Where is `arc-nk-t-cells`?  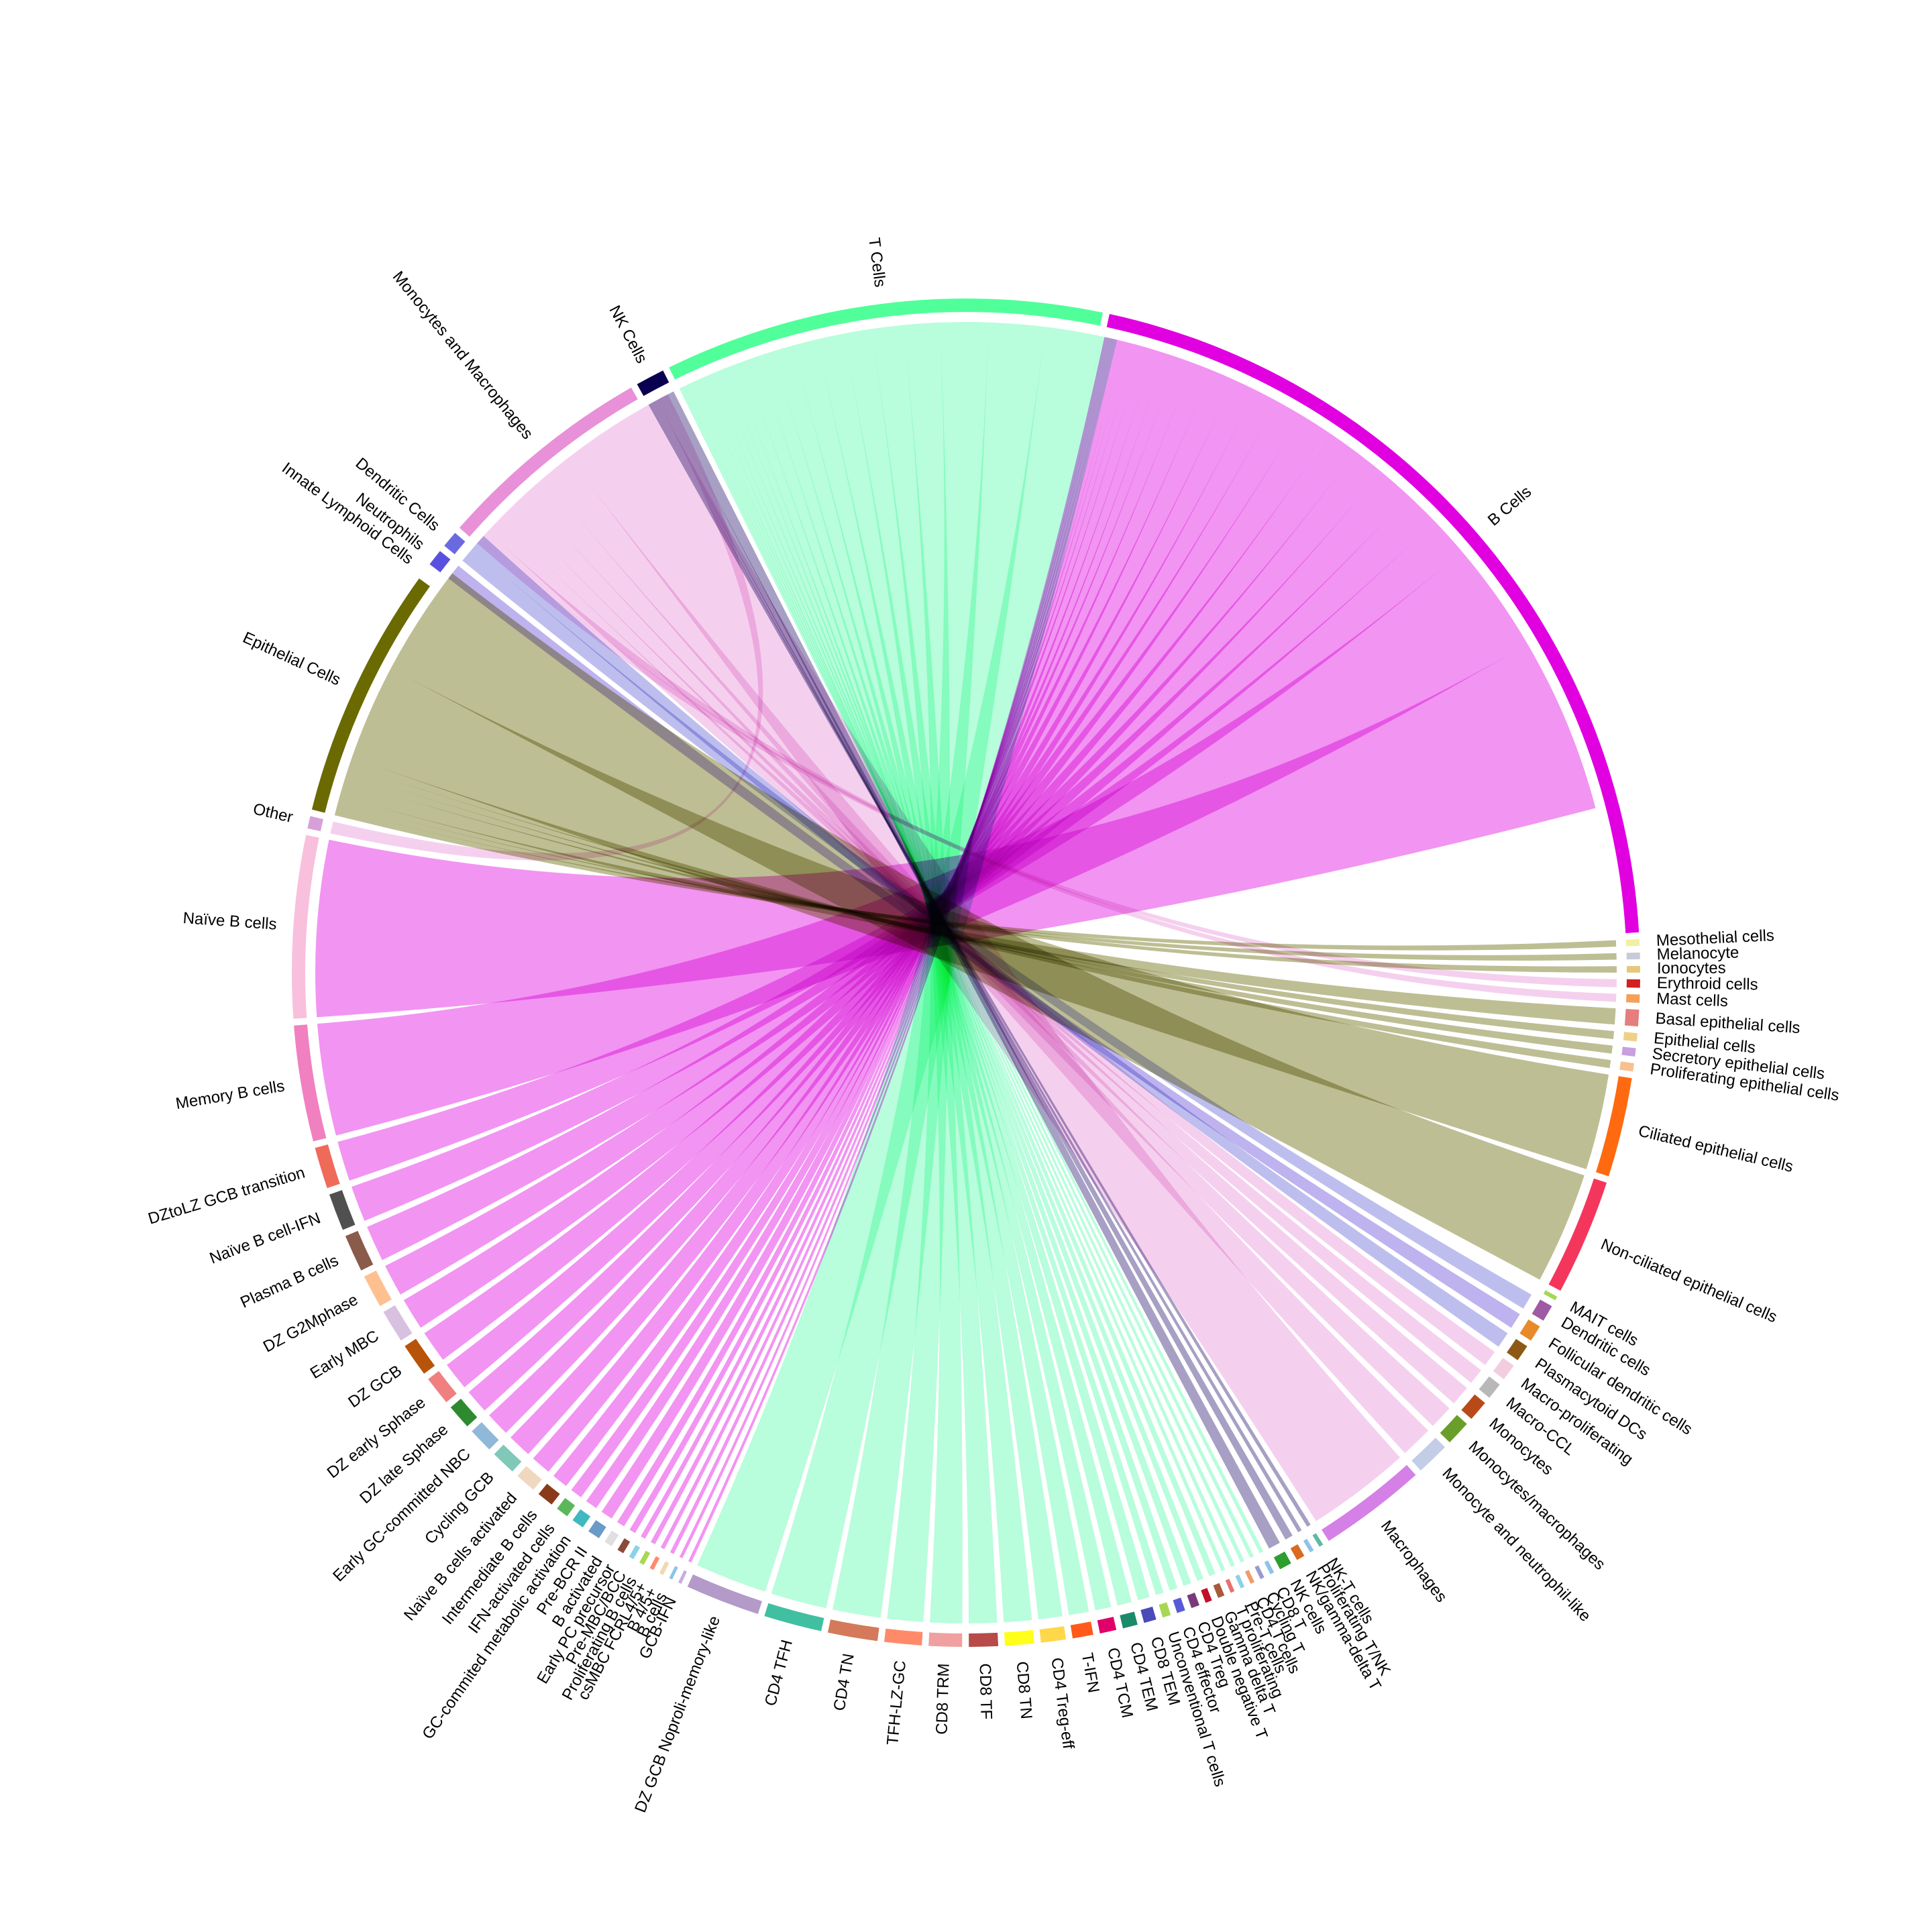
arc-nk-t-cells is located at coordinates (1318, 1540).